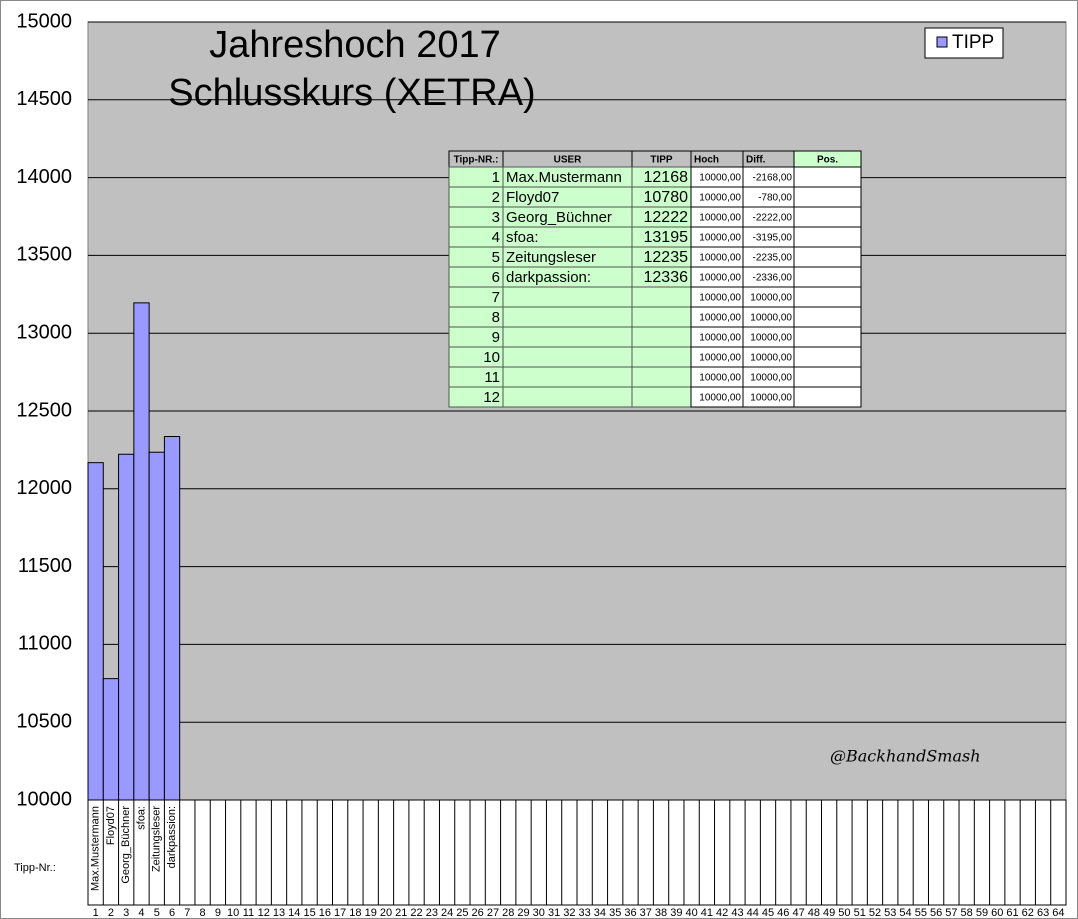 This screenshot has width=1078, height=919. I want to click on table-text: -780,00, so click(775, 198).